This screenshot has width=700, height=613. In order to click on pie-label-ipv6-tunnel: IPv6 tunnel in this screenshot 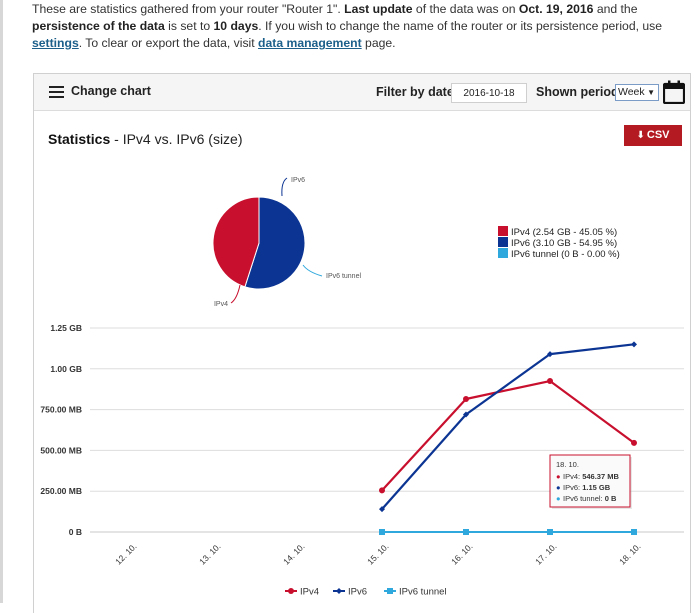, I will do `click(343, 276)`.